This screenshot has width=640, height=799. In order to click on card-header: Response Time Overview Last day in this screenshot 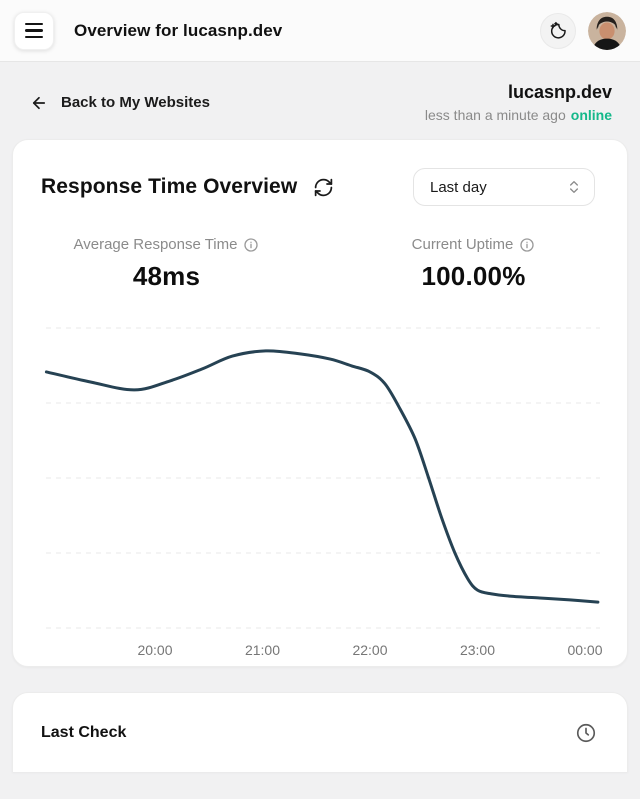, I will do `click(320, 173)`.